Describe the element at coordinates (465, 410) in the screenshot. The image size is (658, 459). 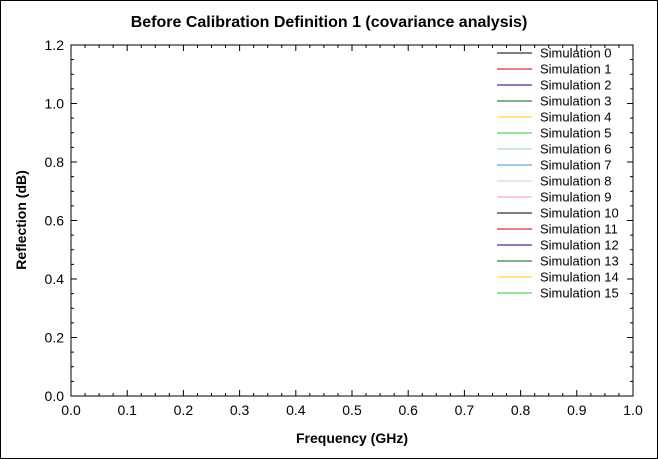
I see `x-tick-label: 0.7` at that location.